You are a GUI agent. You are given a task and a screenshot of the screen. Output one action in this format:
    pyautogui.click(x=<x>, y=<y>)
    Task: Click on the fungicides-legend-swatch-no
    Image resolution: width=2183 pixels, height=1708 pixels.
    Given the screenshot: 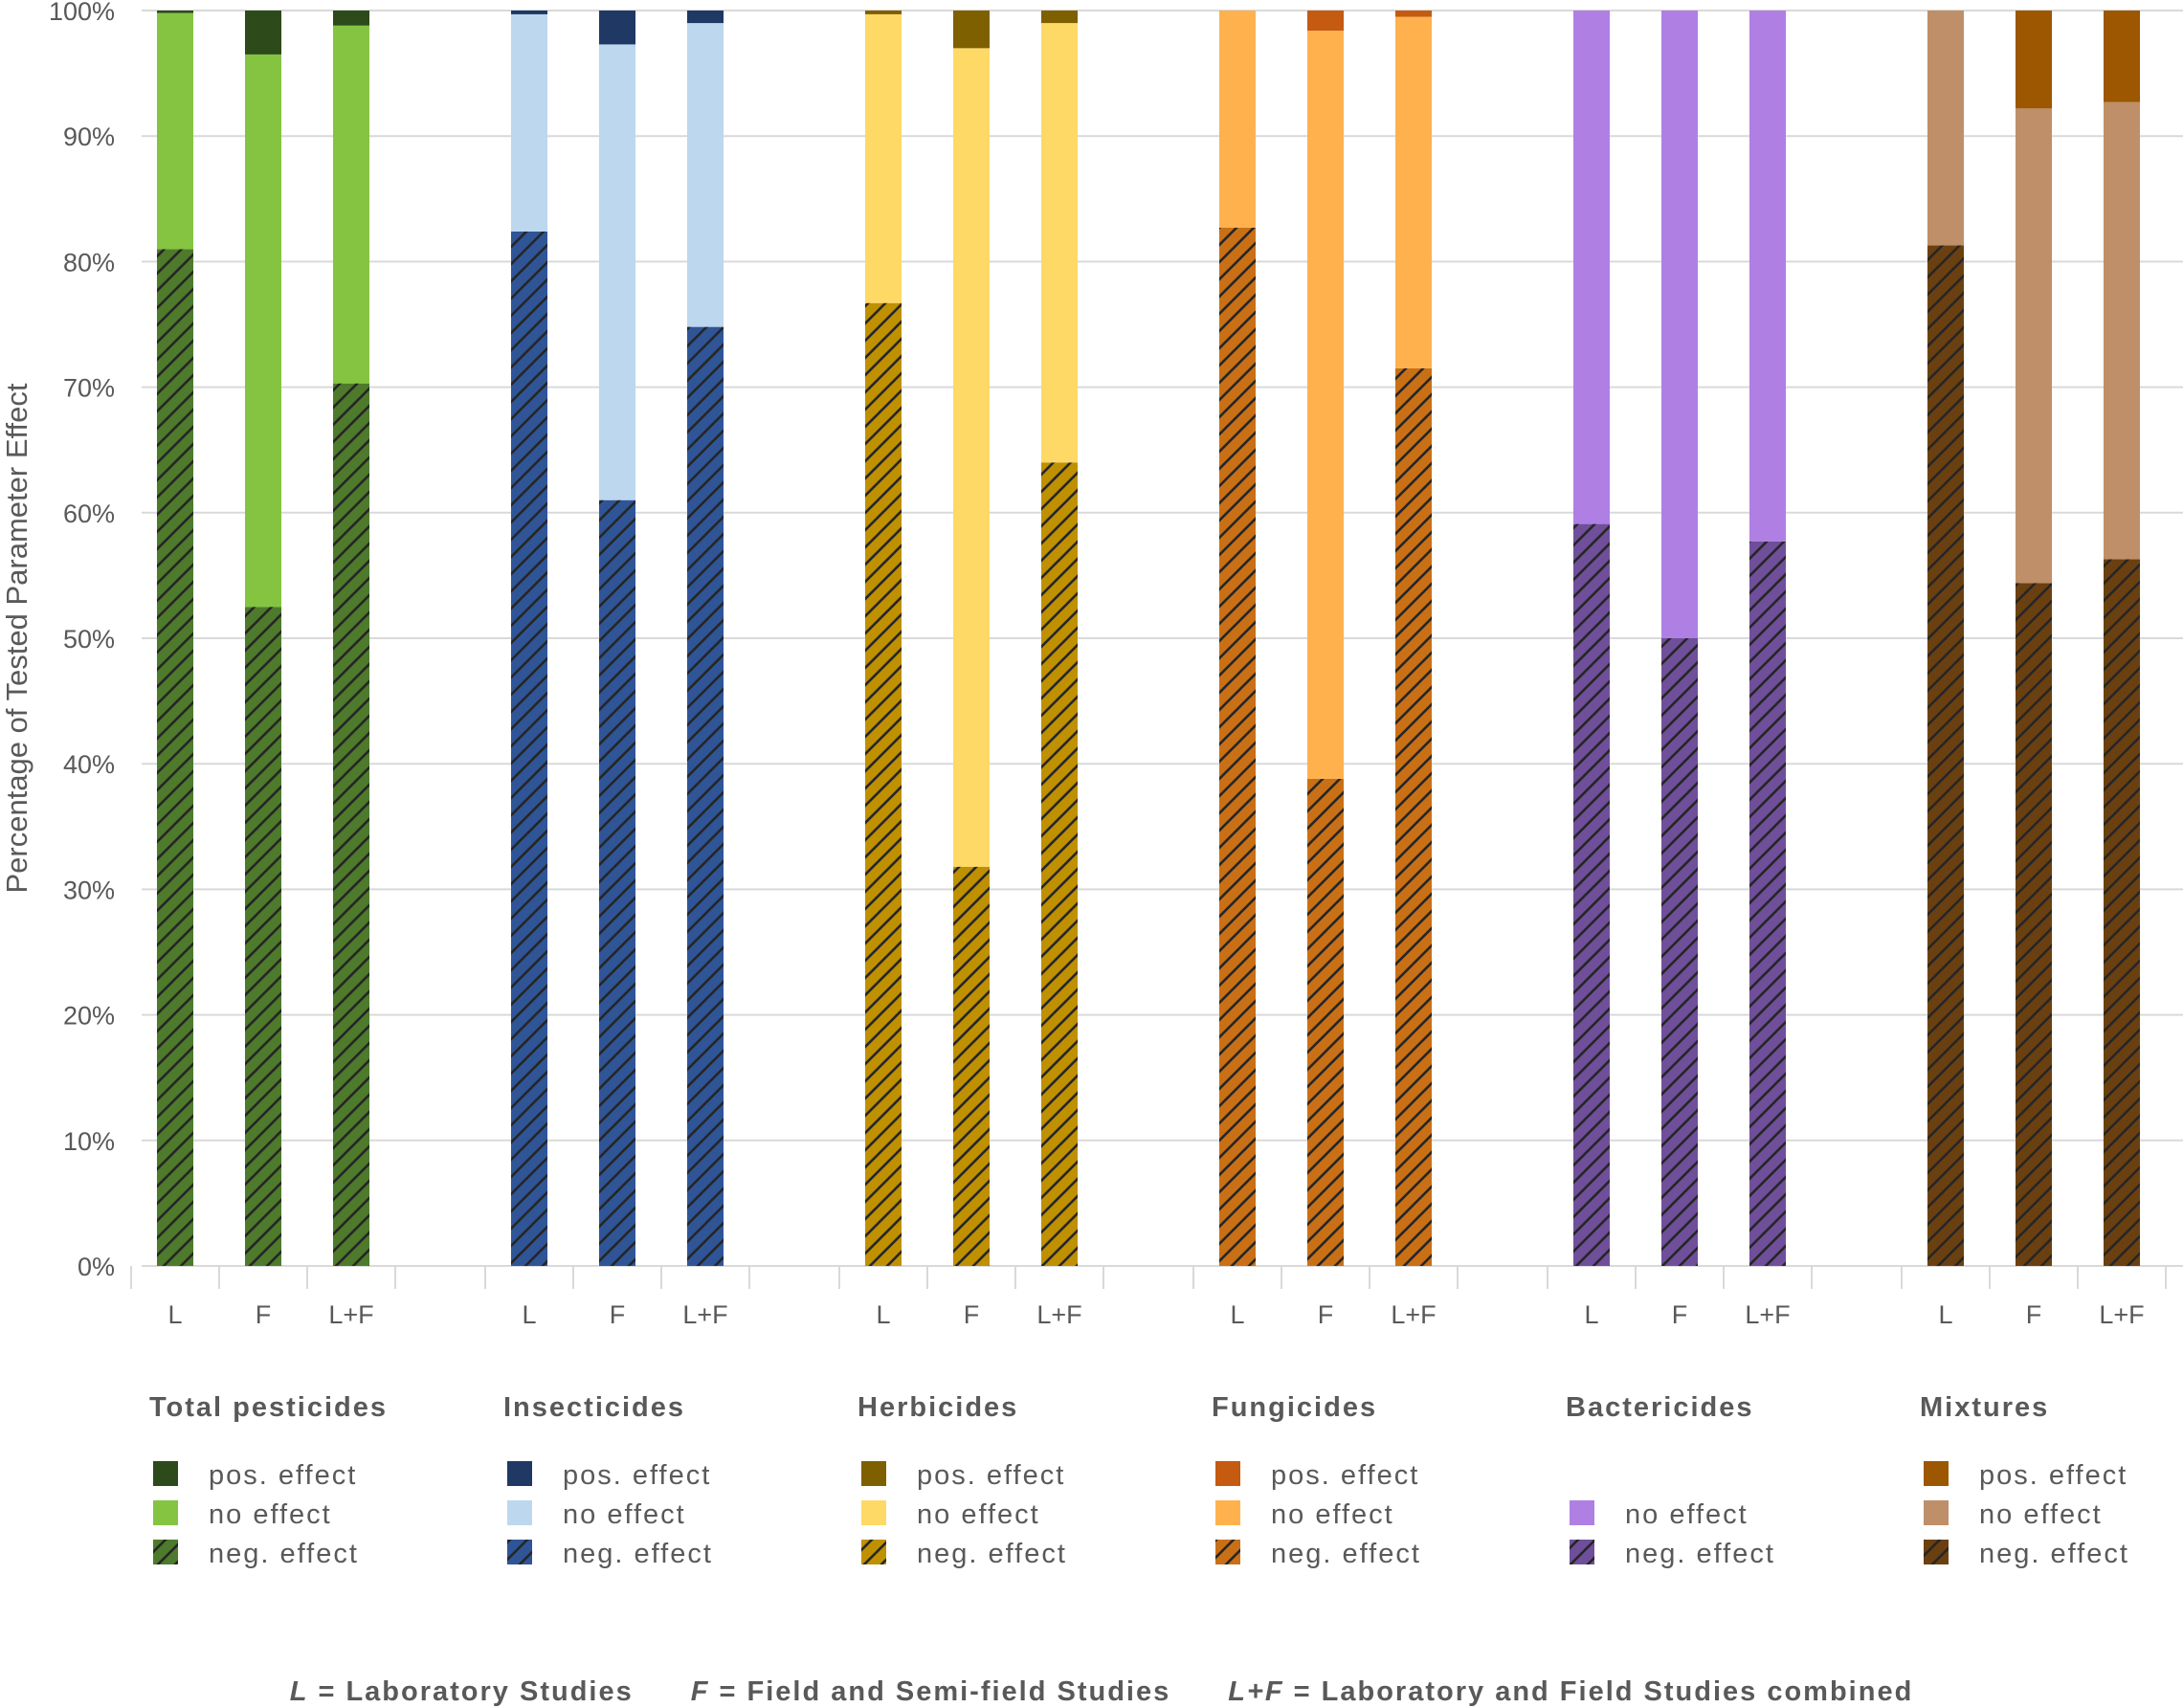 What is the action you would take?
    pyautogui.click(x=1227, y=1513)
    